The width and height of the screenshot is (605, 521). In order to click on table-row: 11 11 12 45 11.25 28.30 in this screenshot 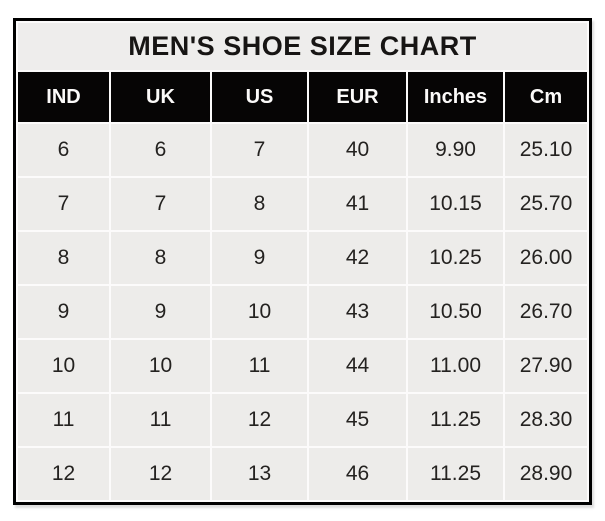, I will do `click(302, 420)`.